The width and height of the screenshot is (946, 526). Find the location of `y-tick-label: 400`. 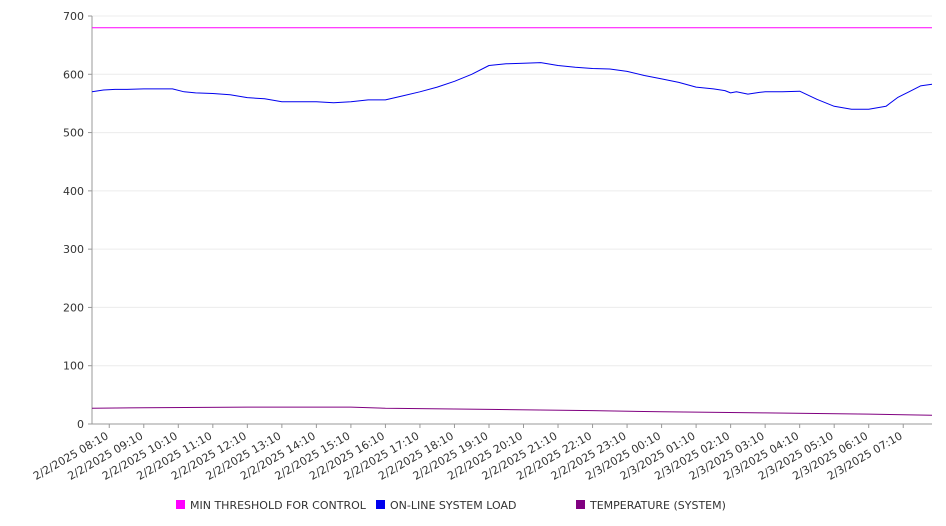

y-tick-label: 400 is located at coordinates (73, 191).